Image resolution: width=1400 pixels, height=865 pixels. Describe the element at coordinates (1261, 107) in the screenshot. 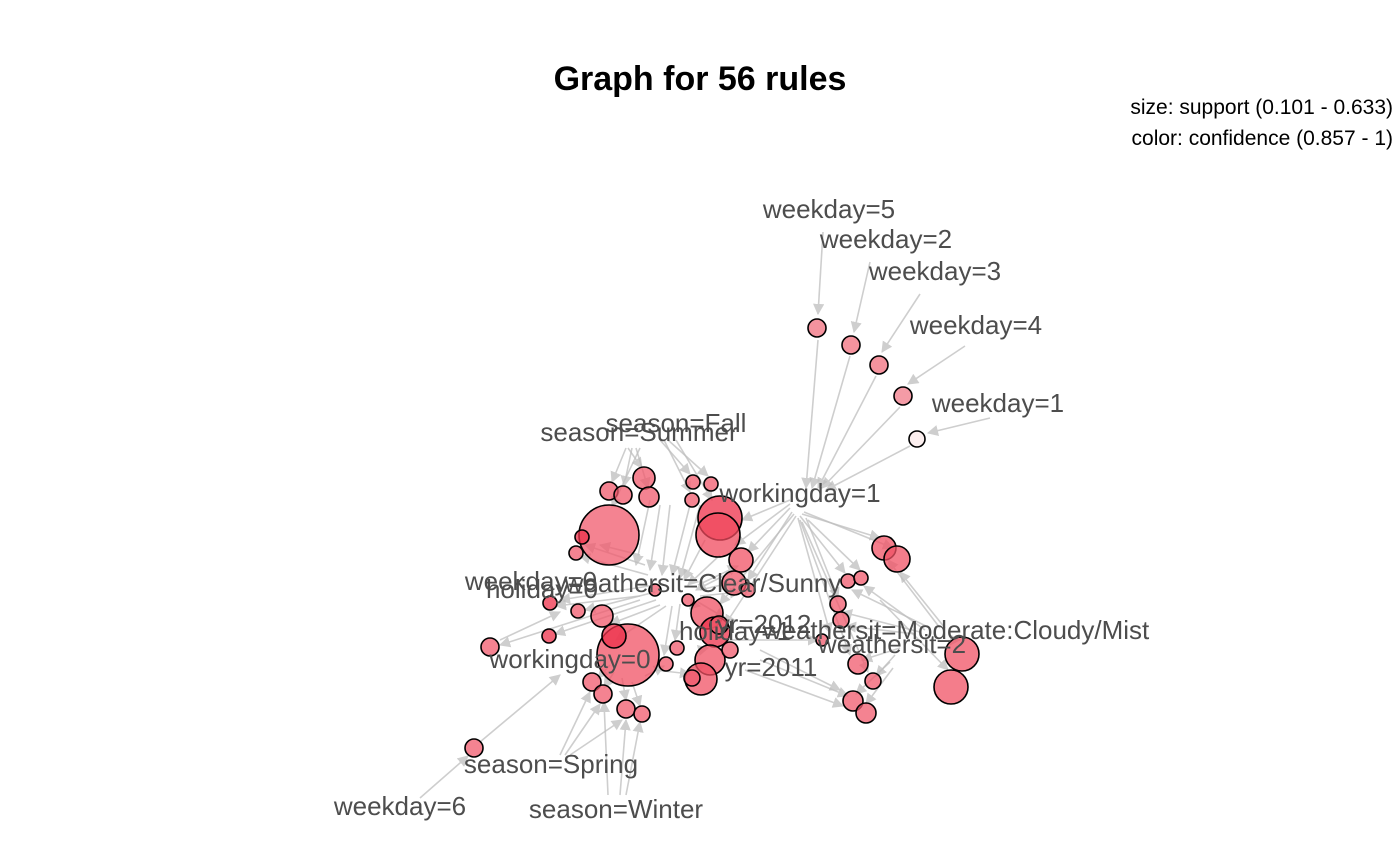

I see `legend-size-text: size: support (0.101 - 0.633)` at that location.